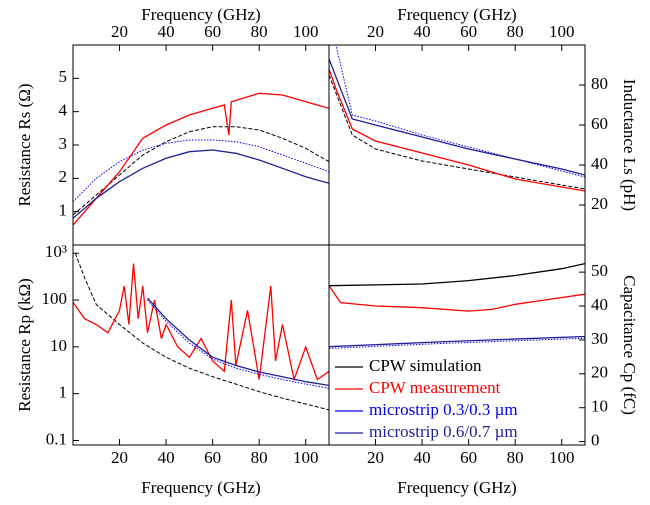 Image resolution: width=650 pixels, height=505 pixels. Describe the element at coordinates (63, 176) in the screenshot. I see `y-tick-label: 2` at that location.